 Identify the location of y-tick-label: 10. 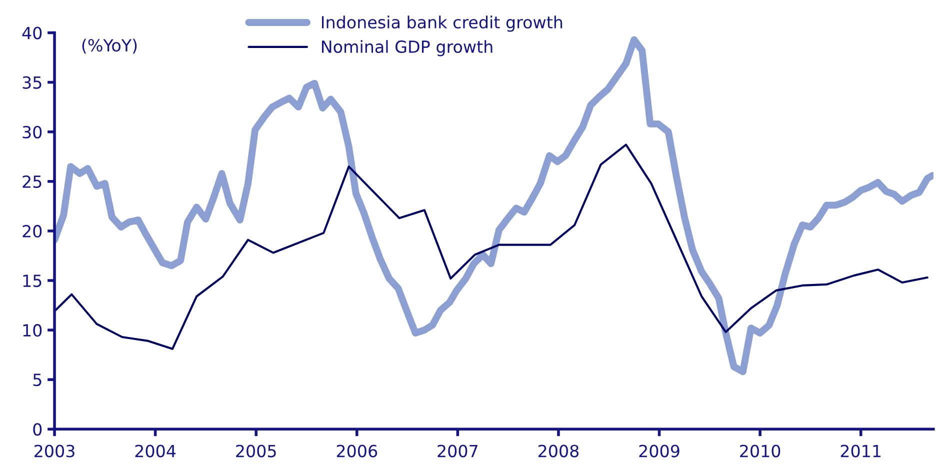
(32, 330).